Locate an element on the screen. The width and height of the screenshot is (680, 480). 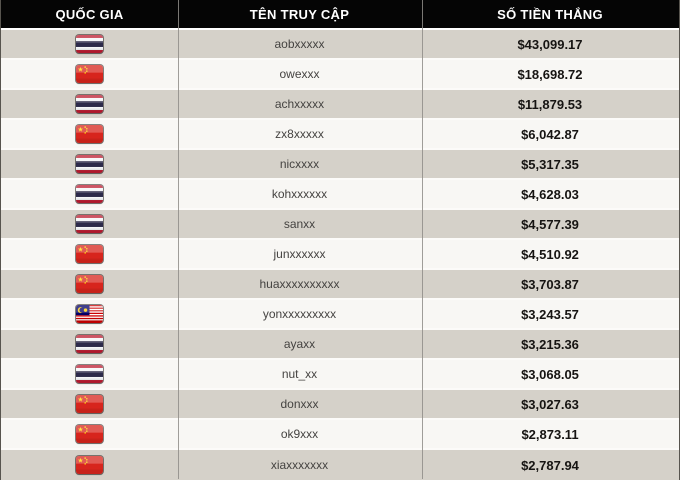
table-row: yonxxxxxxxxx $3,243.57 is located at coordinates (340, 315).